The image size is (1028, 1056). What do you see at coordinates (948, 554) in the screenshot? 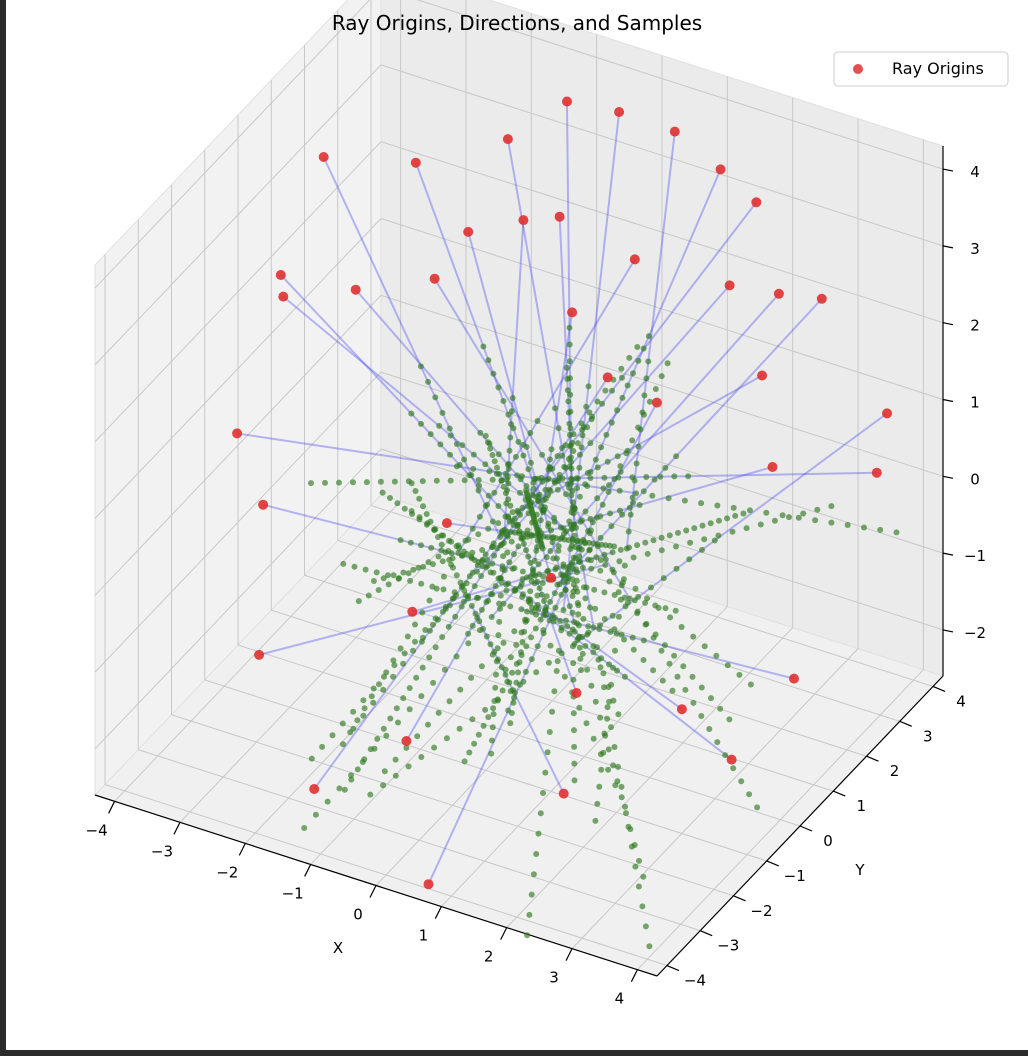
I see `z-tick` at bounding box center [948, 554].